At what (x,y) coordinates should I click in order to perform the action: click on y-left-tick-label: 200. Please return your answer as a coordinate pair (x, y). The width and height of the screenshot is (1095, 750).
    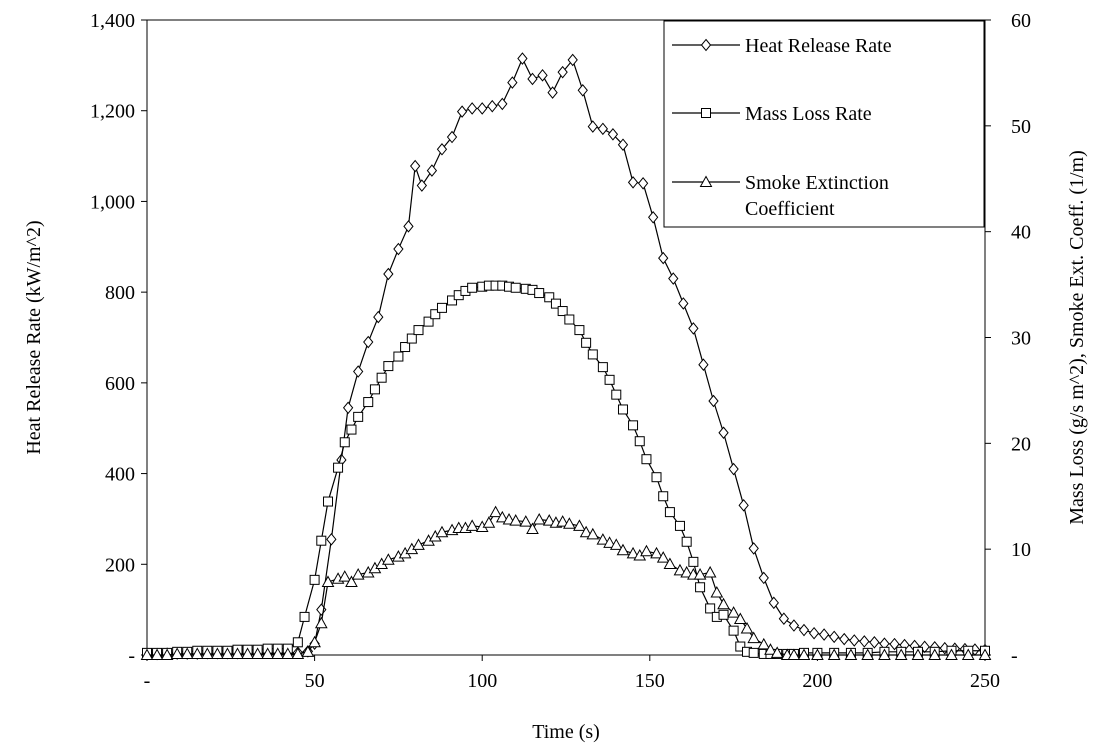
    Looking at the image, I should click on (120, 565).